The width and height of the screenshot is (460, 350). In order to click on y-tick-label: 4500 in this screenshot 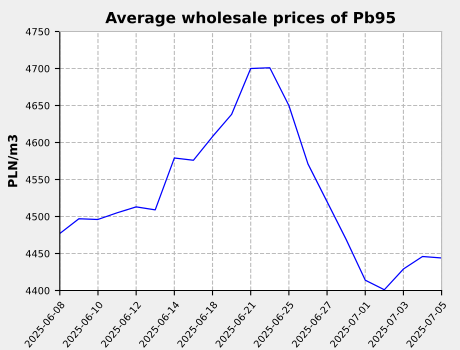, I will do `click(38, 216)`.